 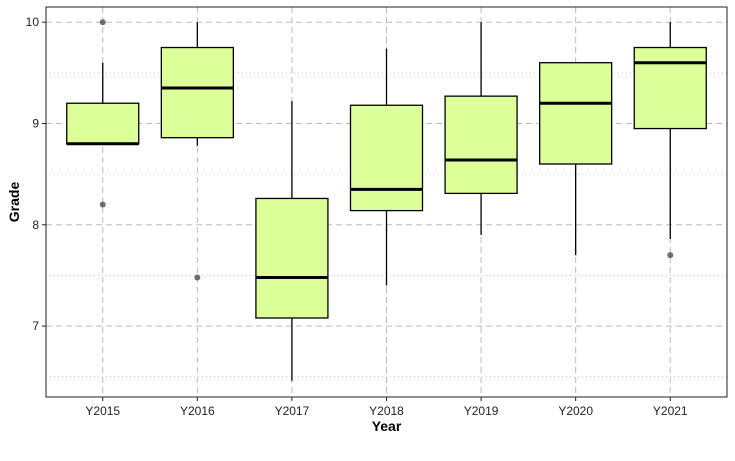 I want to click on box-group-y2017, so click(x=292, y=241).